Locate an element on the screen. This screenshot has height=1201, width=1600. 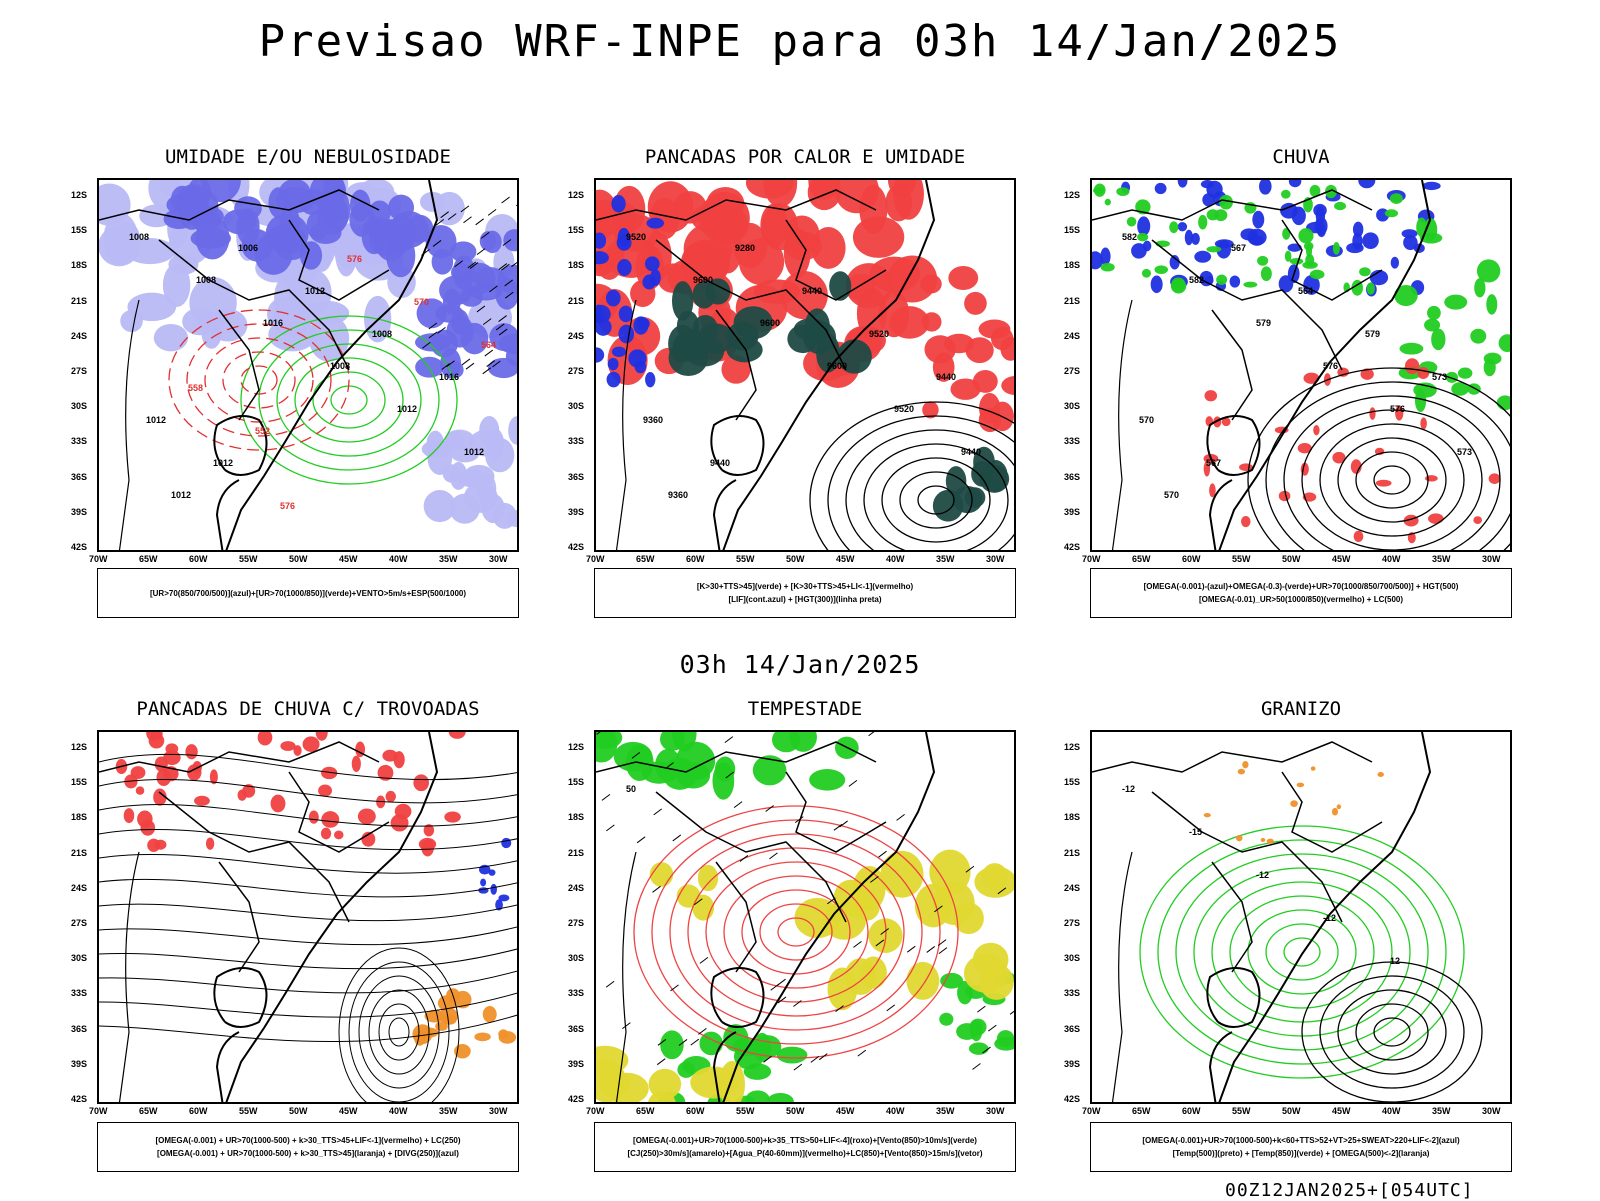
lat-label: 42S is located at coordinates (79, 547).